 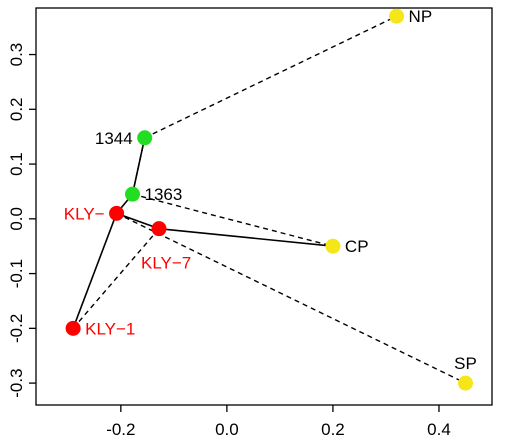 What do you see at coordinates (16, 109) in the screenshot?
I see `y-tick-label: 0.2` at bounding box center [16, 109].